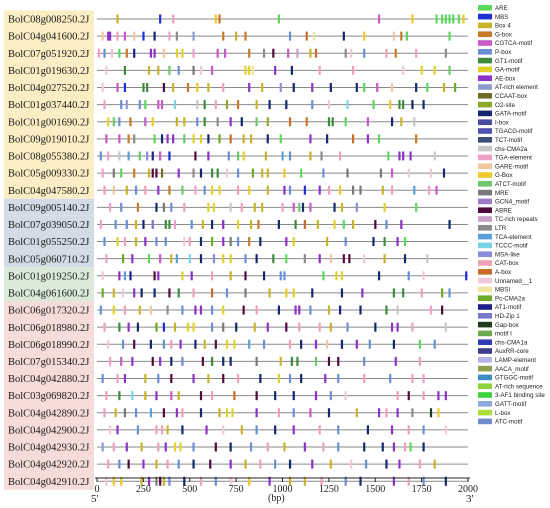 The image size is (550, 508). I want to click on gene-label: BolC07g051920.2J, so click(48, 54).